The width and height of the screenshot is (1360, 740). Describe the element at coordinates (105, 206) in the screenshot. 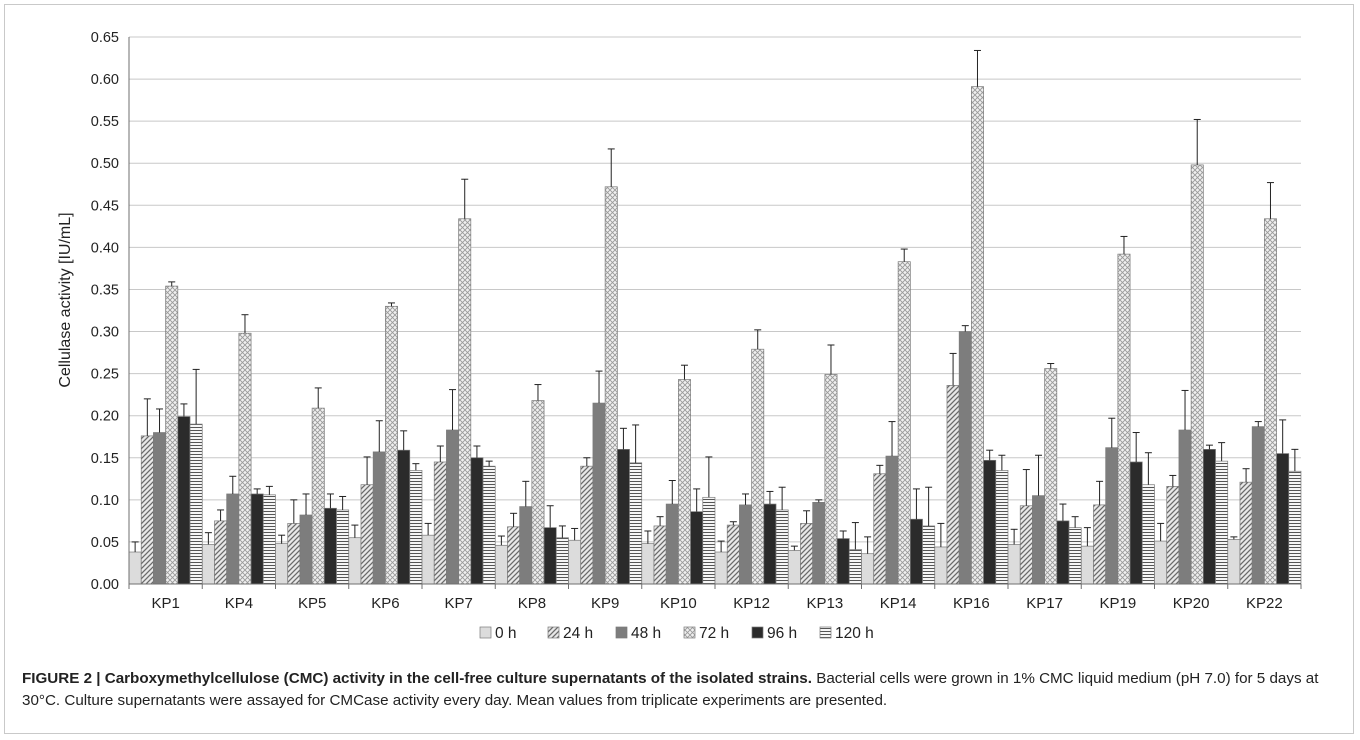

I see `y-tick-label: 0.45` at that location.